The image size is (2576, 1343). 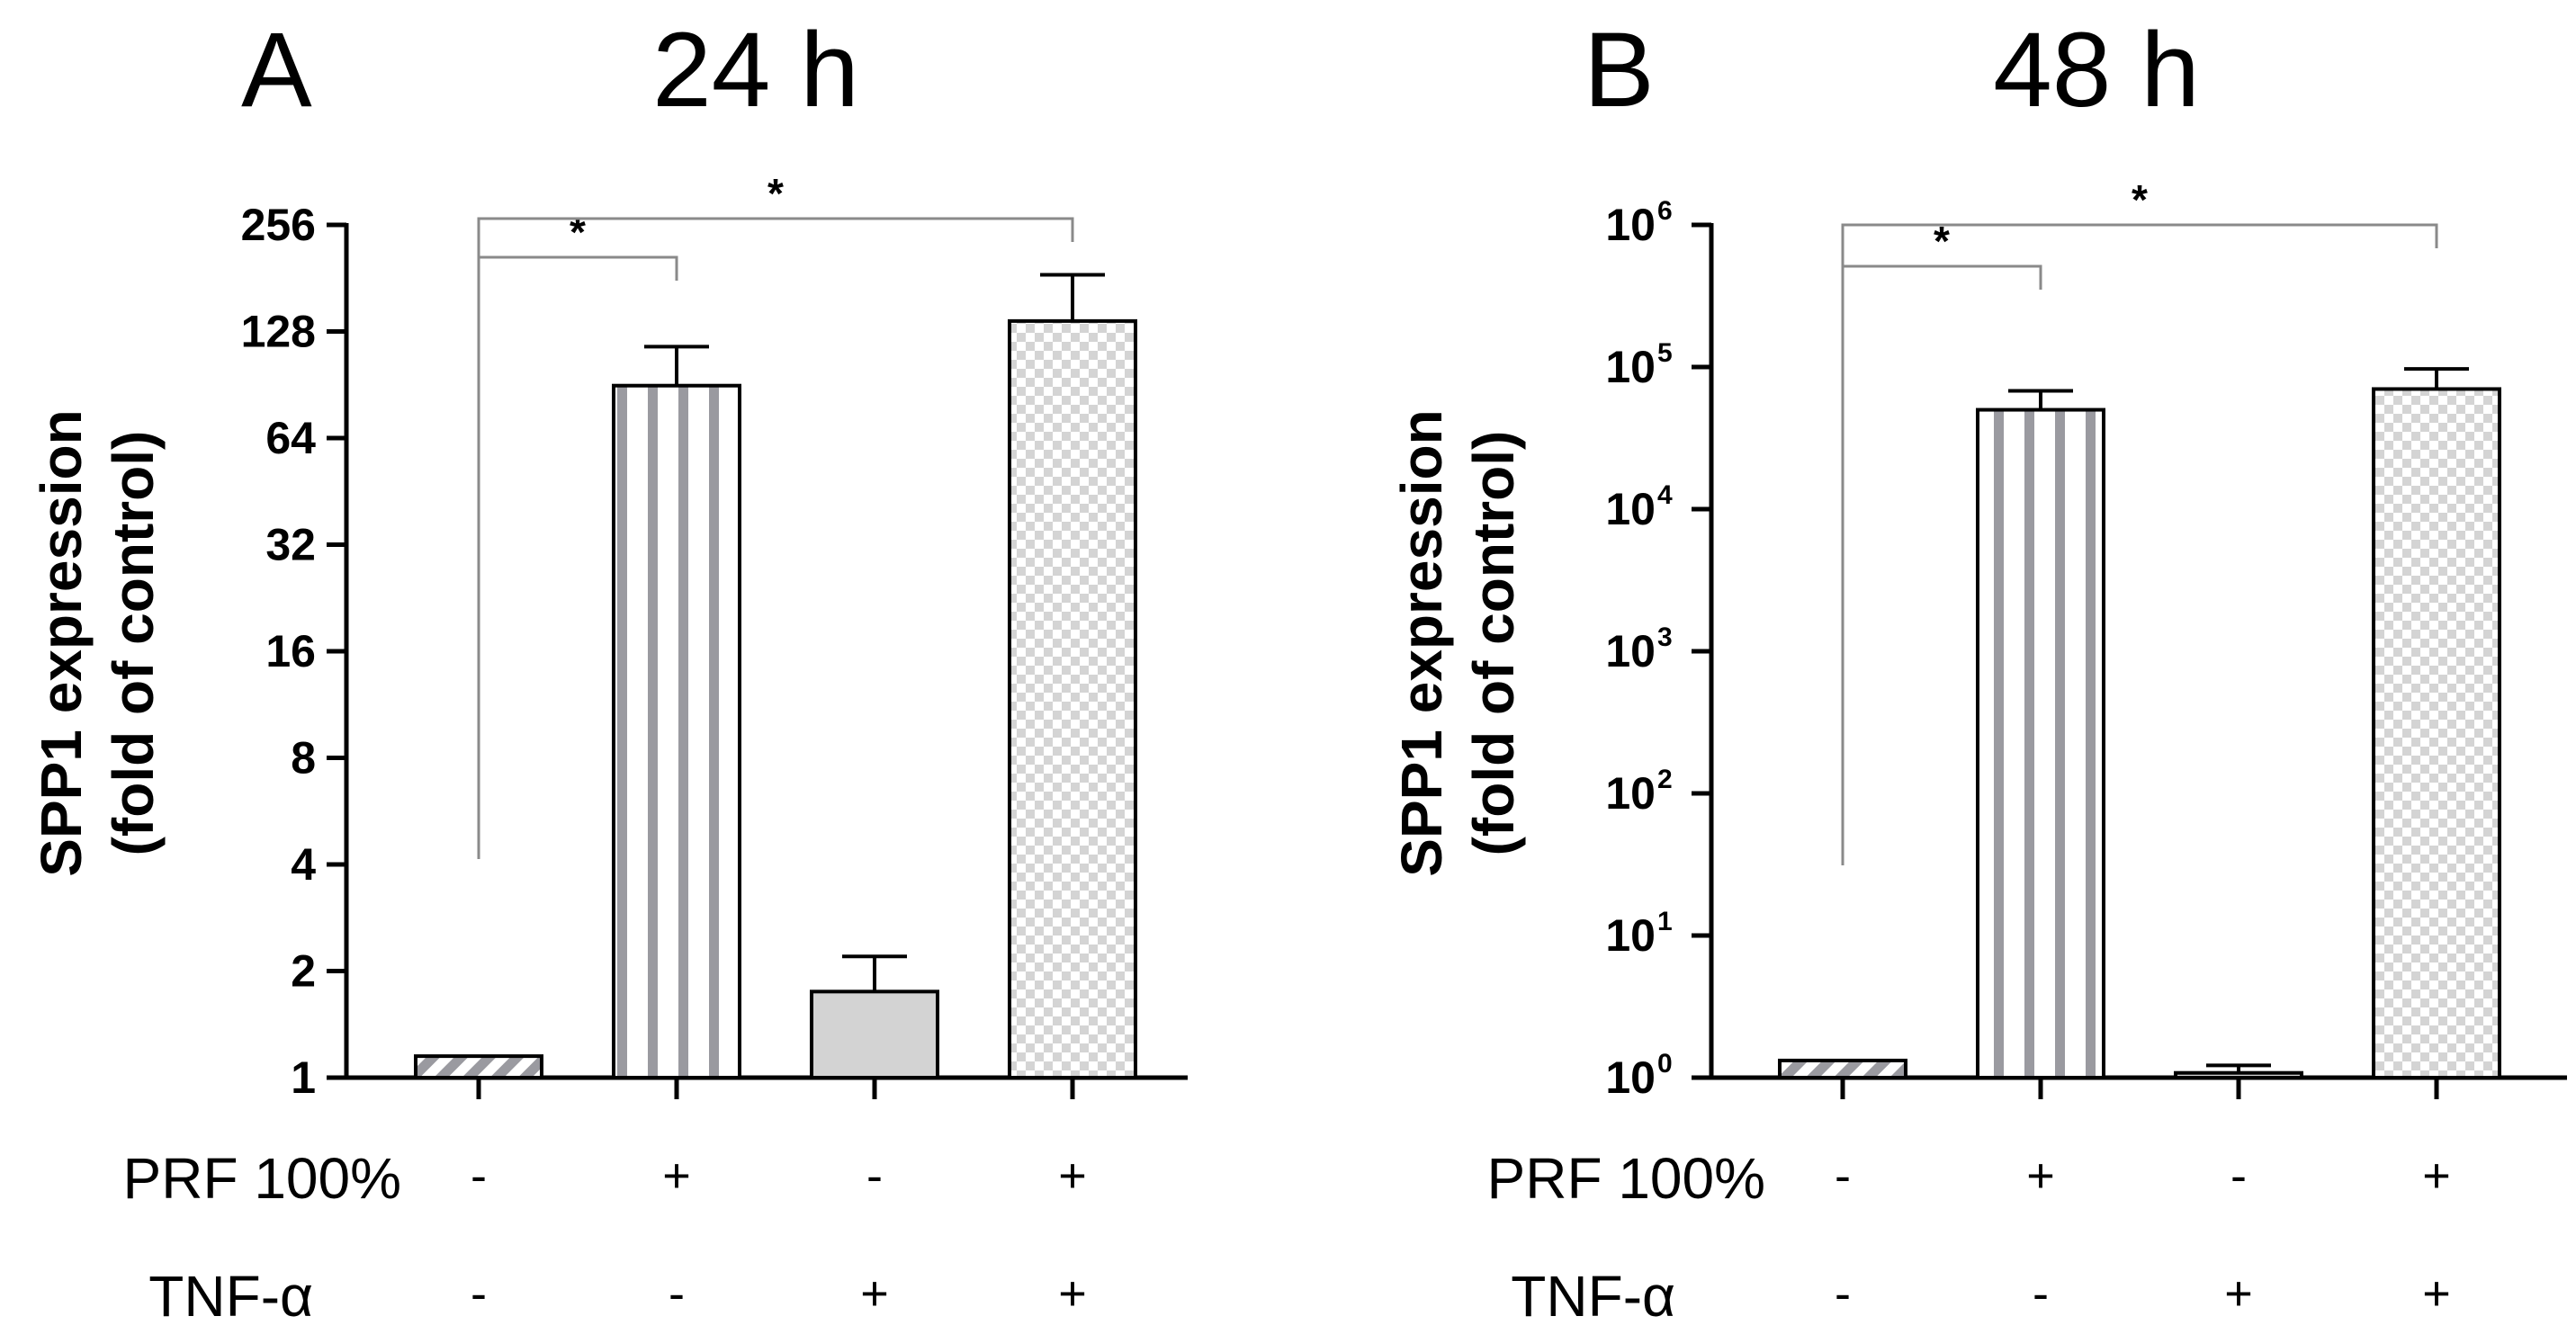 I want to click on panel-a-y-tick-label: 2, so click(x=303, y=971).